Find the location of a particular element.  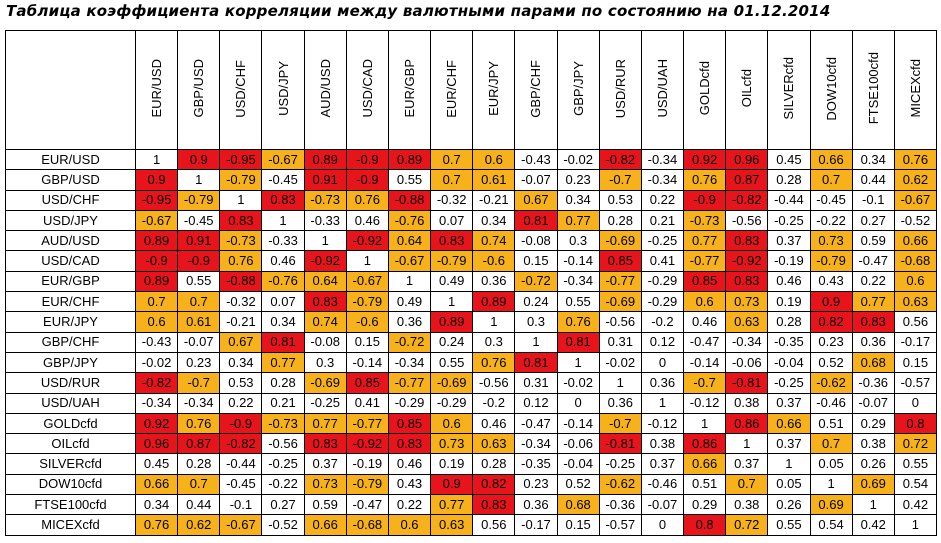

cell: 0.22 is located at coordinates (873, 281).